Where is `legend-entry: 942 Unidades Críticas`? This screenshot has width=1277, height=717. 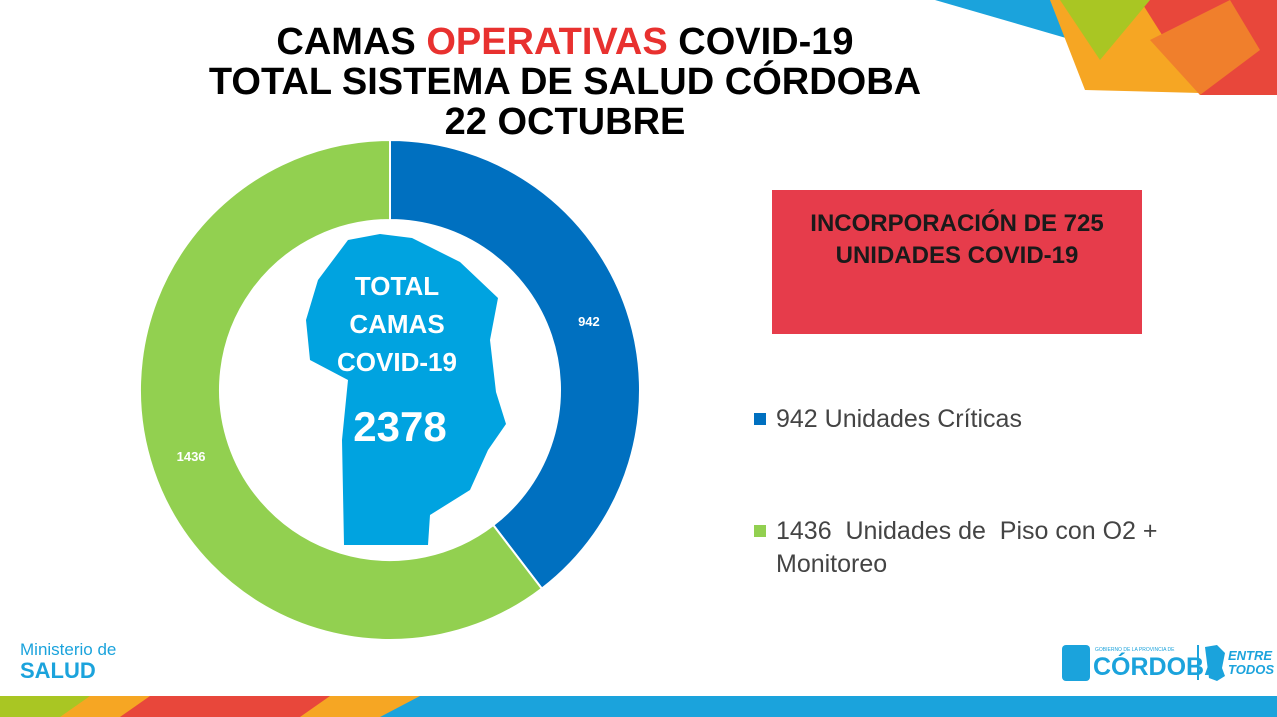
legend-entry: 942 Unidades Críticas is located at coordinates (964, 419).